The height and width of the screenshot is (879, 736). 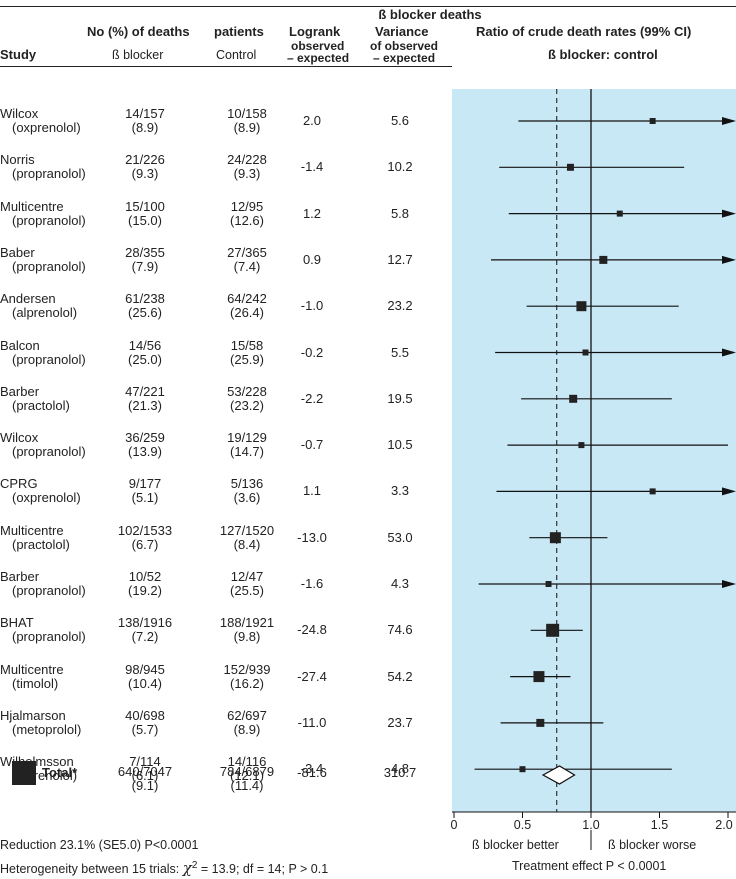 What do you see at coordinates (145, 590) in the screenshot?
I see `blocker-pct: (19.2)` at bounding box center [145, 590].